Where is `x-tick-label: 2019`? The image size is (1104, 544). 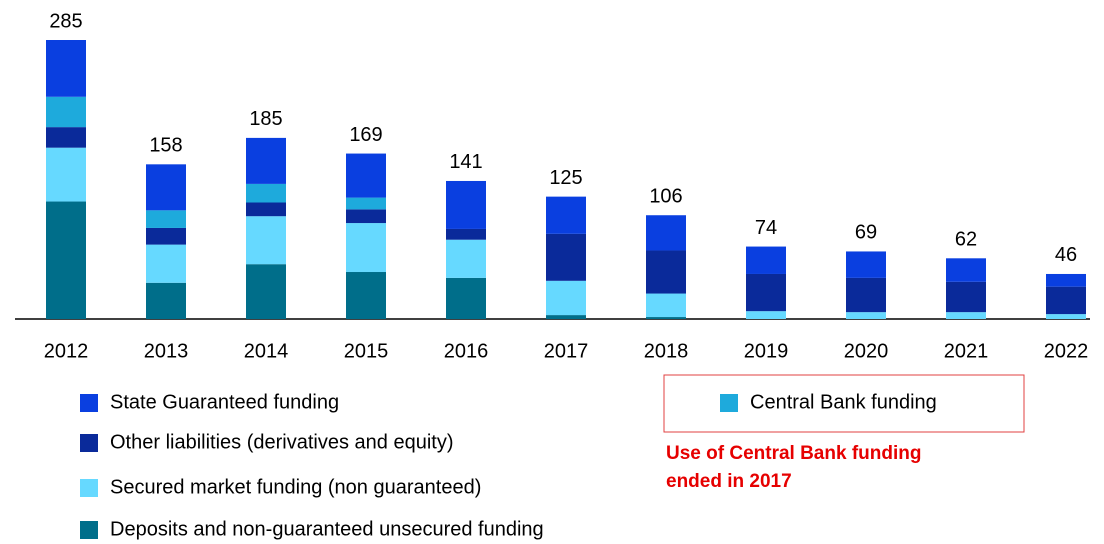 x-tick-label: 2019 is located at coordinates (766, 351).